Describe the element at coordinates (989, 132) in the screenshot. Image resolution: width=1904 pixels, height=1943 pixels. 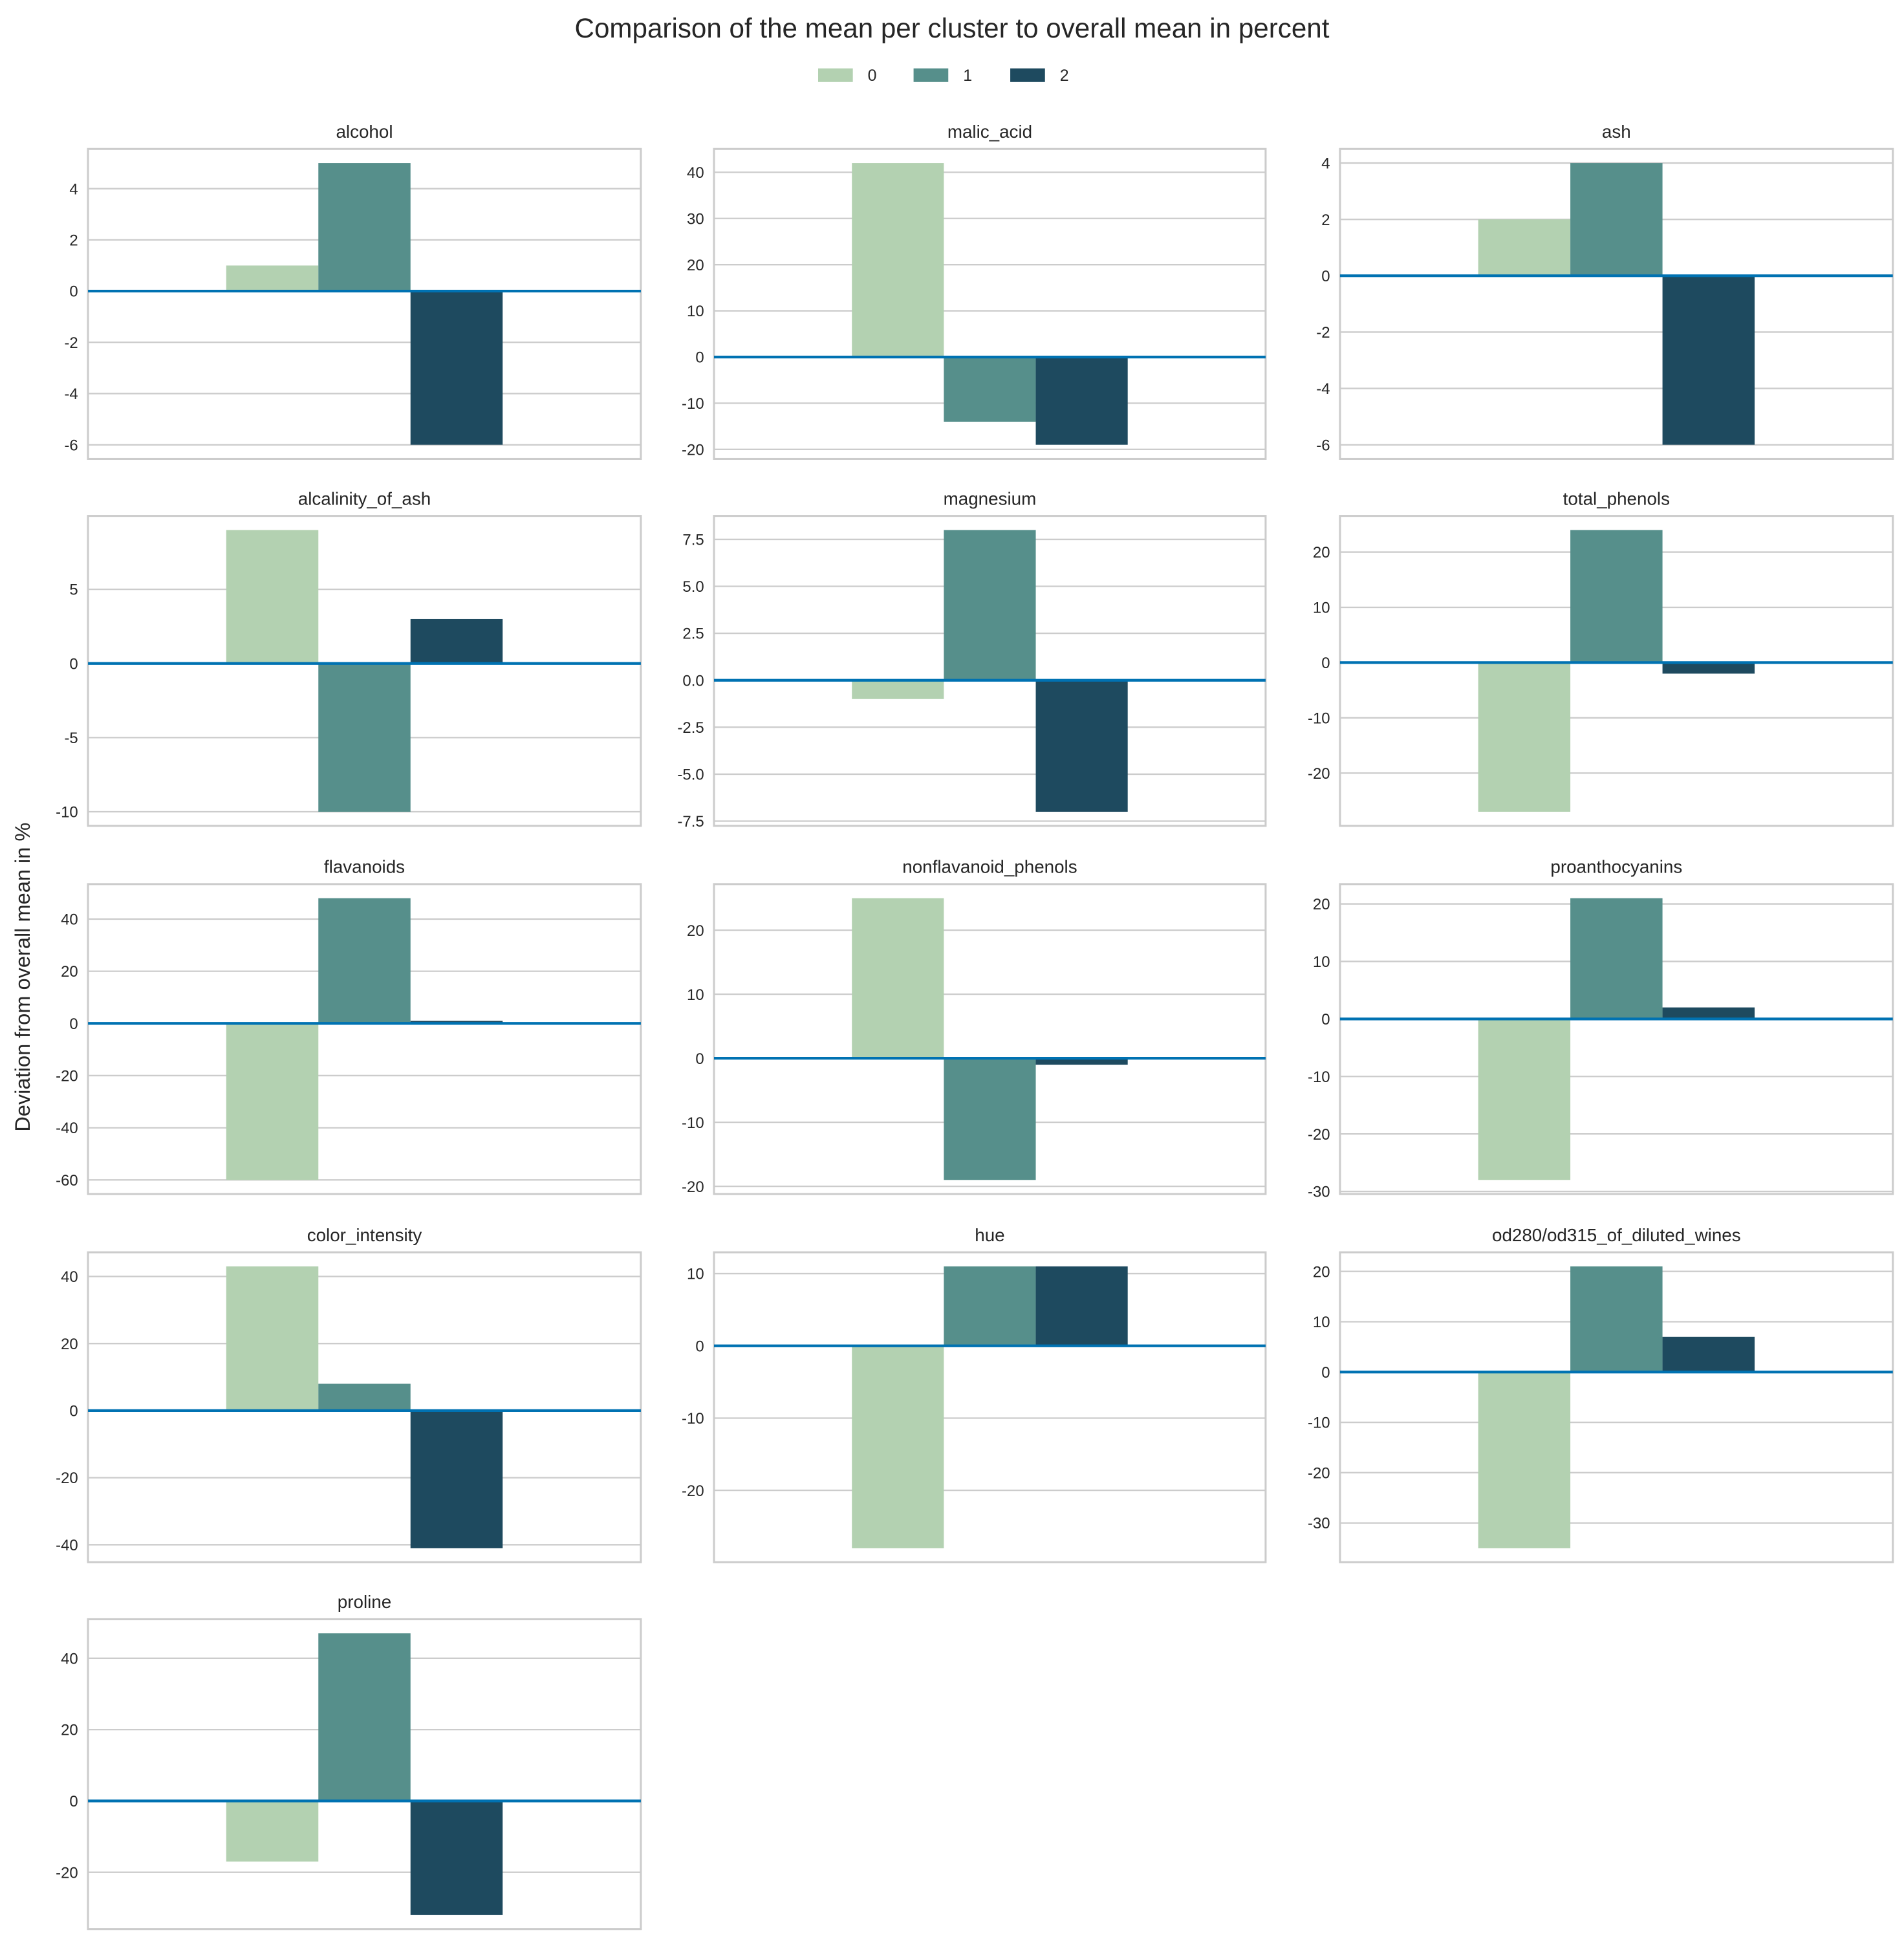
I see `subplot-title: malic_acid` at that location.